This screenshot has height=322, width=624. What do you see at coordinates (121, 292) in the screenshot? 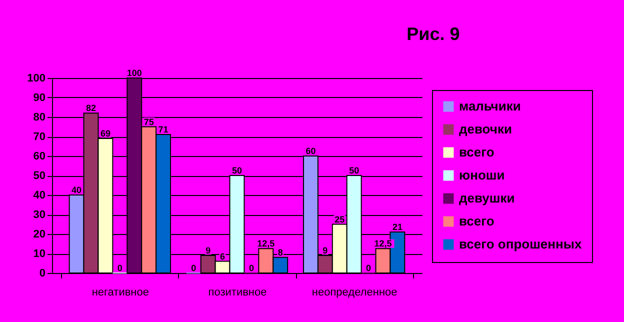
I see `x-tick-label: негативное` at bounding box center [121, 292].